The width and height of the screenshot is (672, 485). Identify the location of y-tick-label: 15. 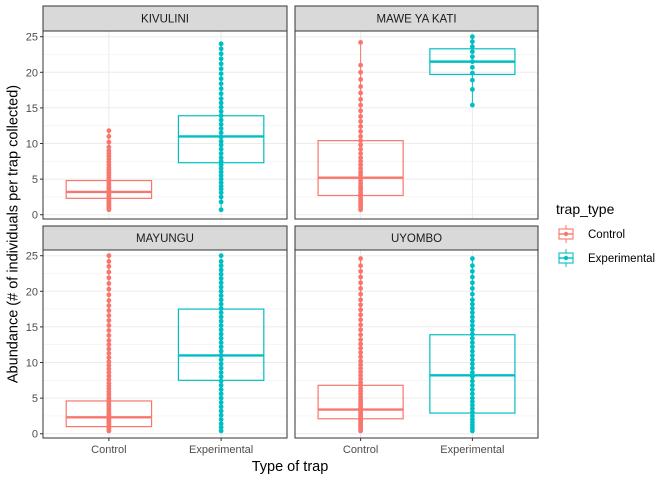
(32, 109).